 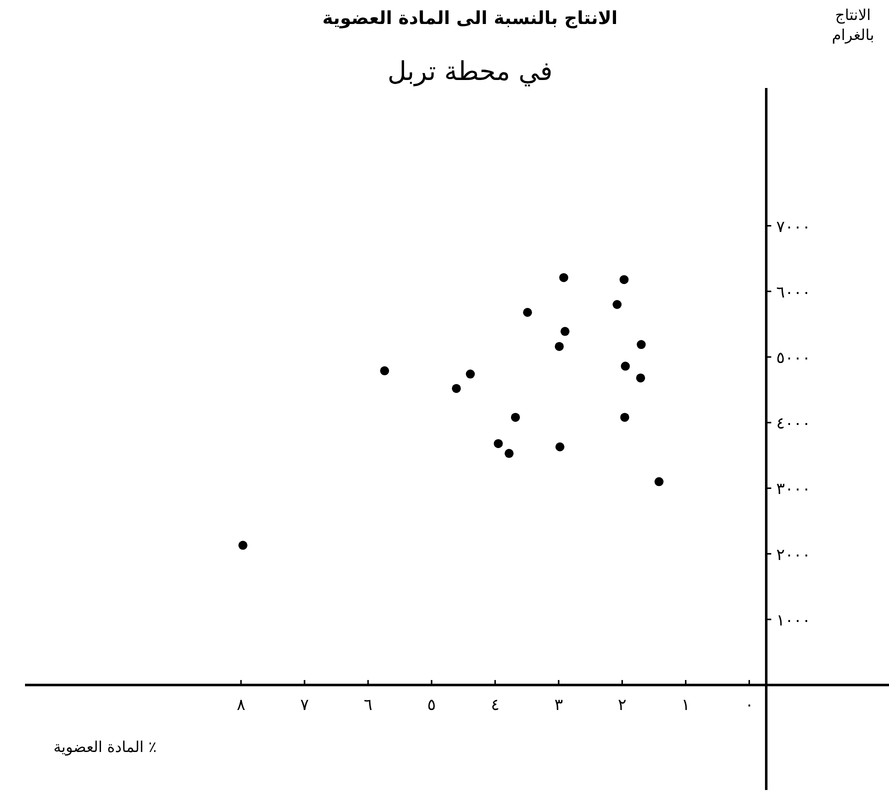 What do you see at coordinates (495, 704) in the screenshot?
I see `x-tick-label: ٤` at bounding box center [495, 704].